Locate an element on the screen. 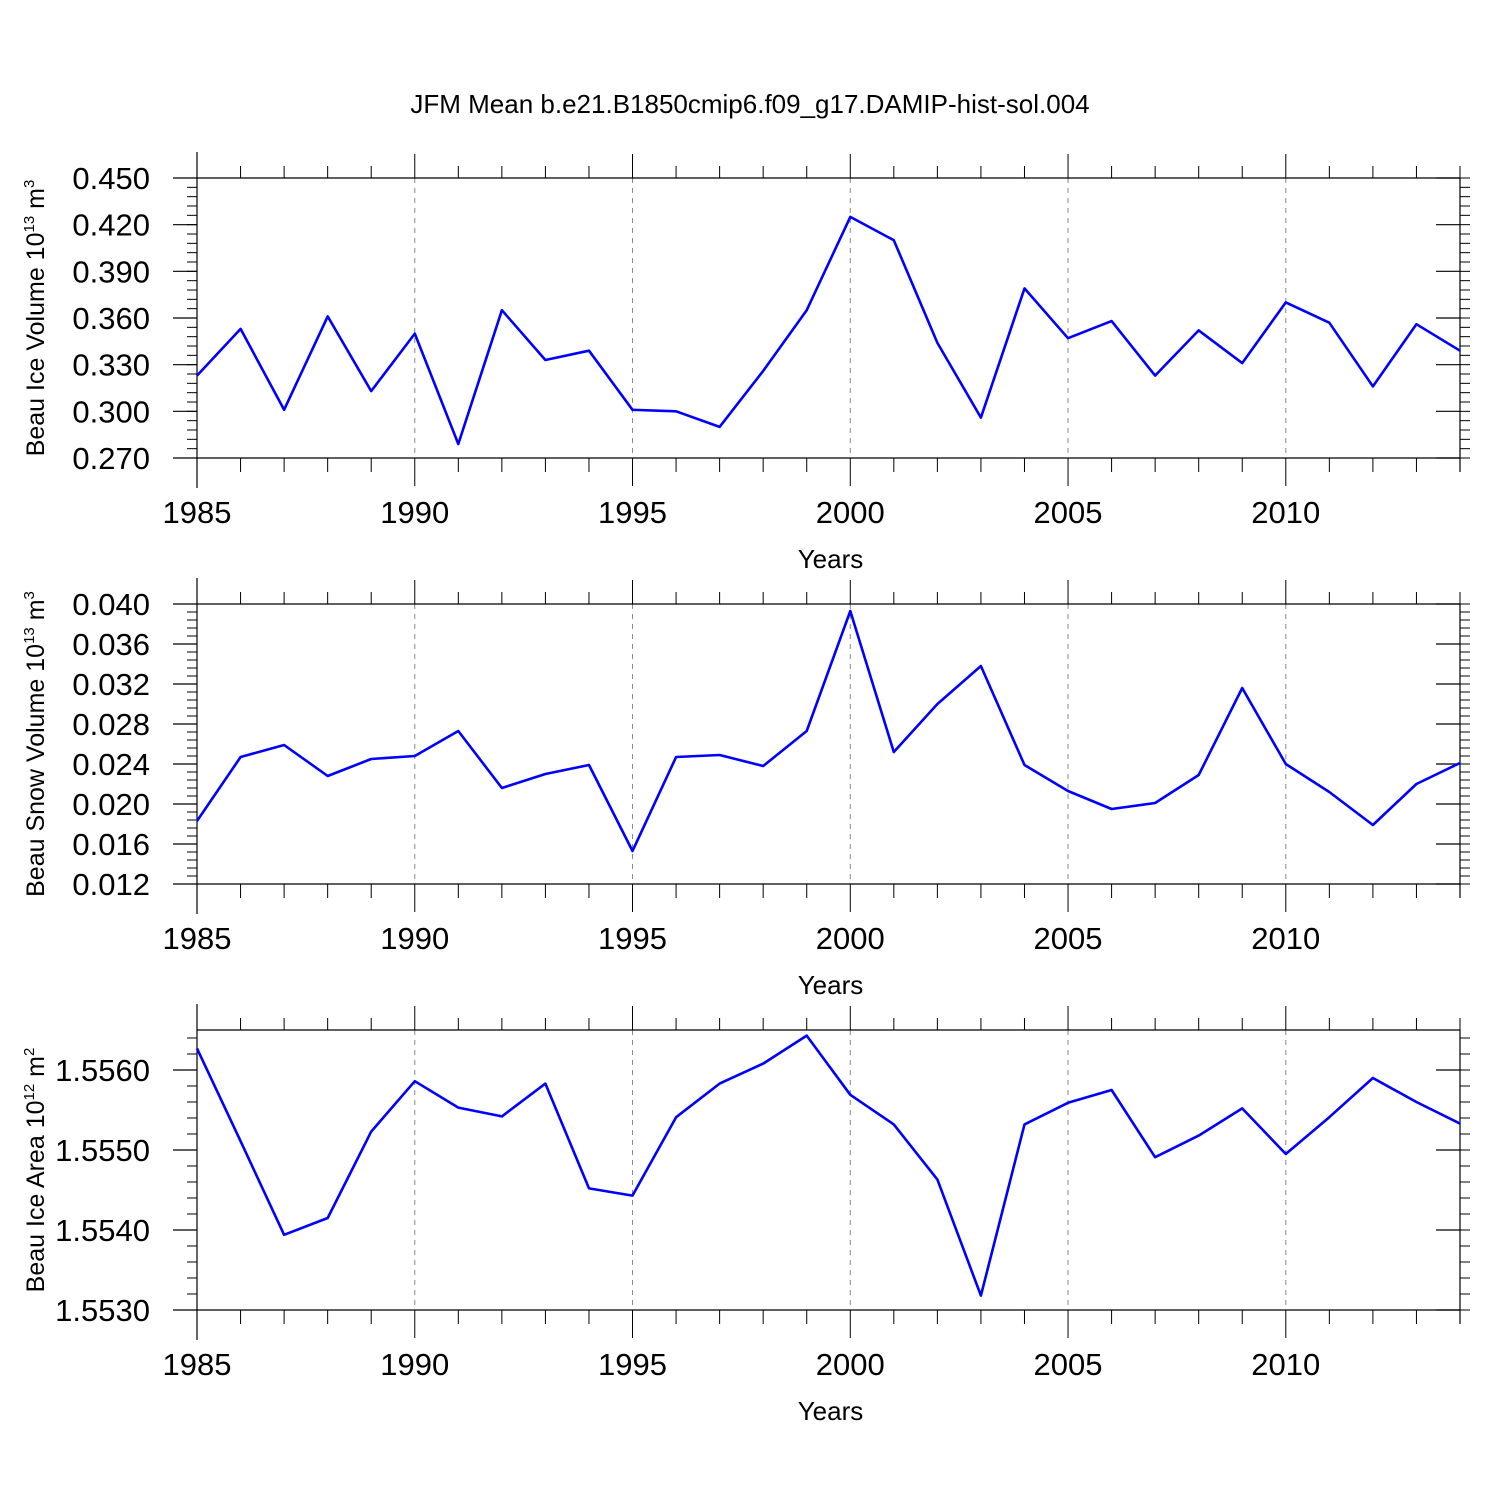  y-axis-title: Beau Ice Area 1012 m2 is located at coordinates (35, 1170).